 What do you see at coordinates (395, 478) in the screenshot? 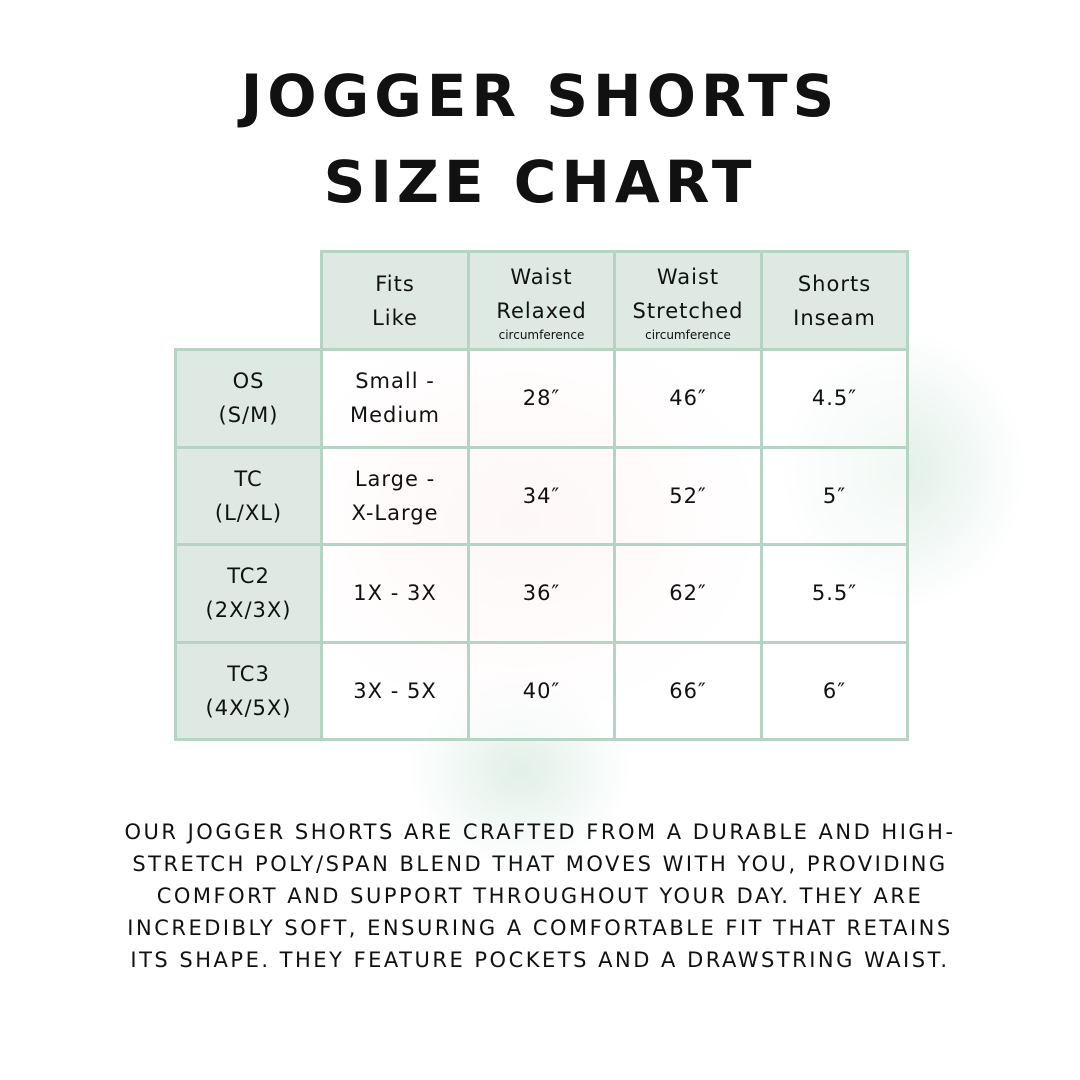
I see `fits-text: Large -` at bounding box center [395, 478].